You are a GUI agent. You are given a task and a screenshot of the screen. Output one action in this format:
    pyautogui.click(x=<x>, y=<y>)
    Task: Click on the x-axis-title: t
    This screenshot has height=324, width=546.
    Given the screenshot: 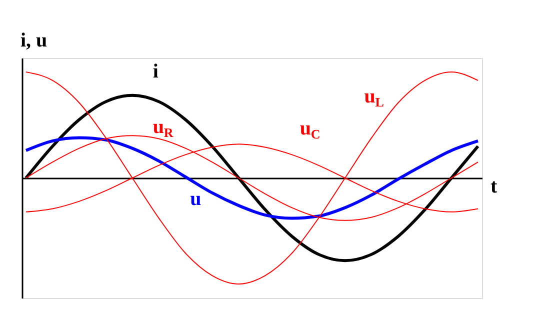 What is the action you would take?
    pyautogui.click(x=494, y=187)
    